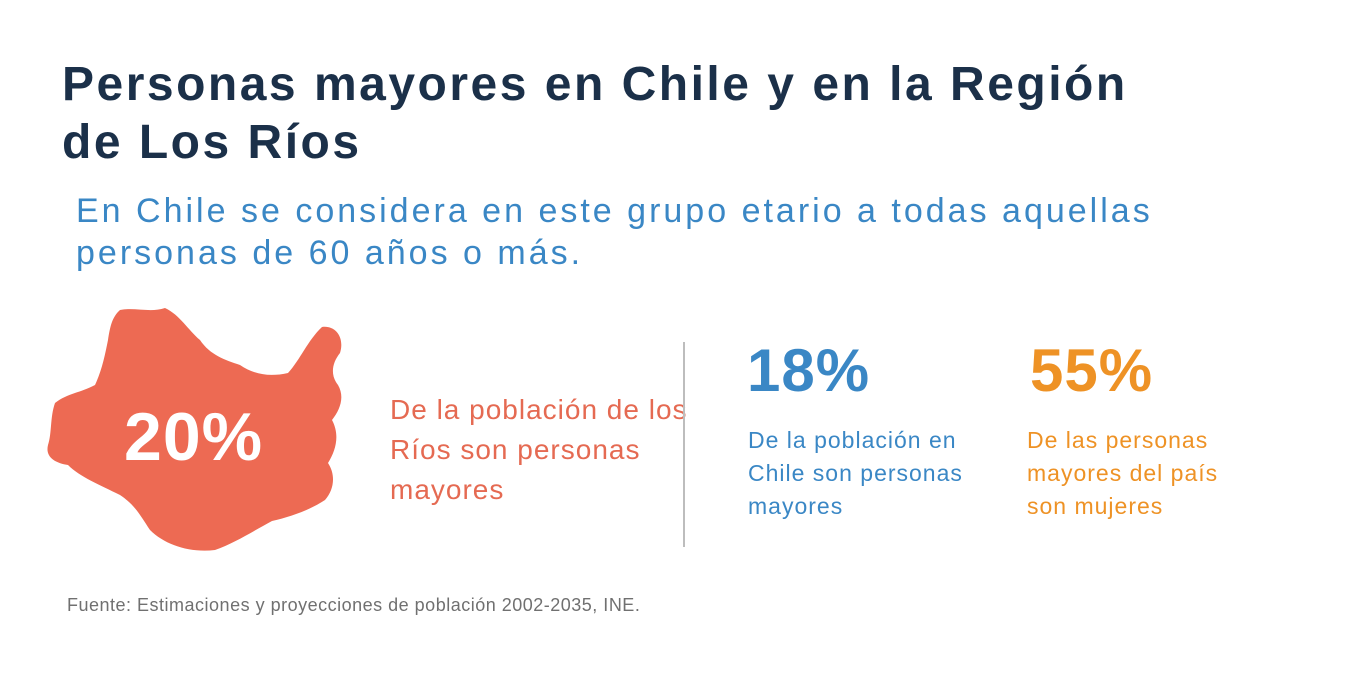 This screenshot has height=683, width=1365. Describe the element at coordinates (194, 437) in the screenshot. I see `region-percent: 20%` at that location.